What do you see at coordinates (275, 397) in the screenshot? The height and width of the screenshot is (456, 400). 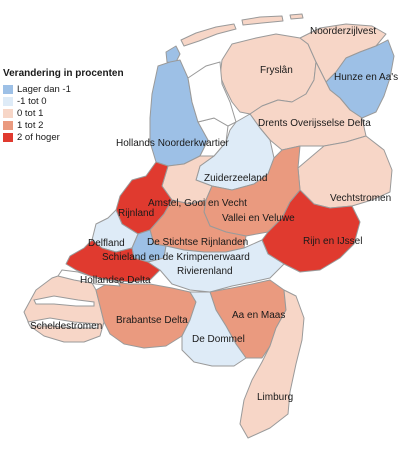 I see `region-label-limburg: Limburg` at bounding box center [275, 397].